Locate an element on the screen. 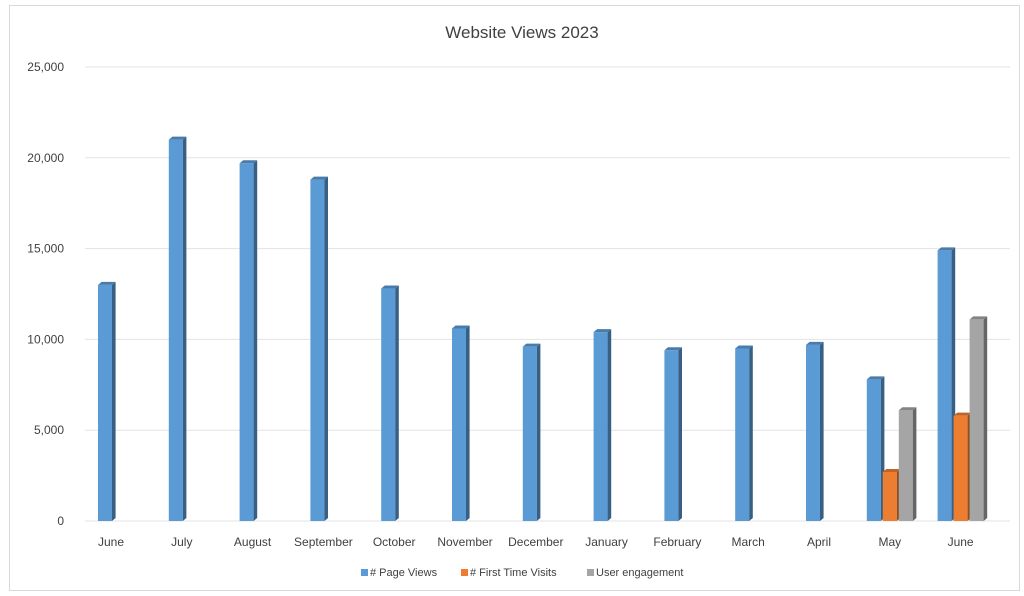 The height and width of the screenshot is (596, 1024). x-tick-label: August is located at coordinates (253, 542).